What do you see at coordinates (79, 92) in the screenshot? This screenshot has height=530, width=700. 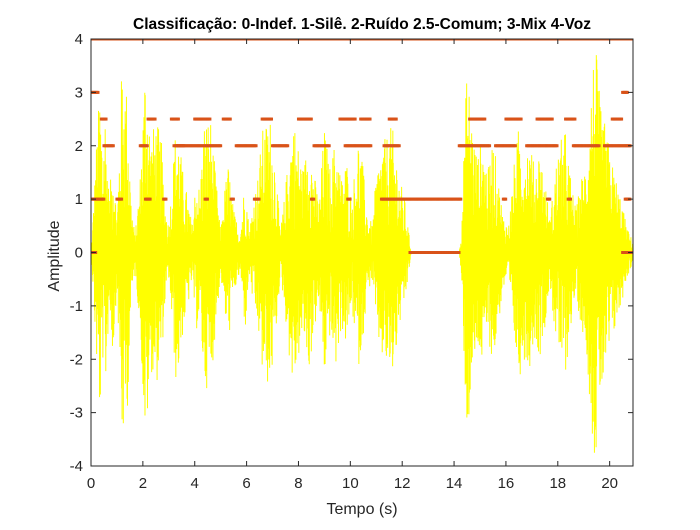 I see `y-tick-label: 3` at bounding box center [79, 92].